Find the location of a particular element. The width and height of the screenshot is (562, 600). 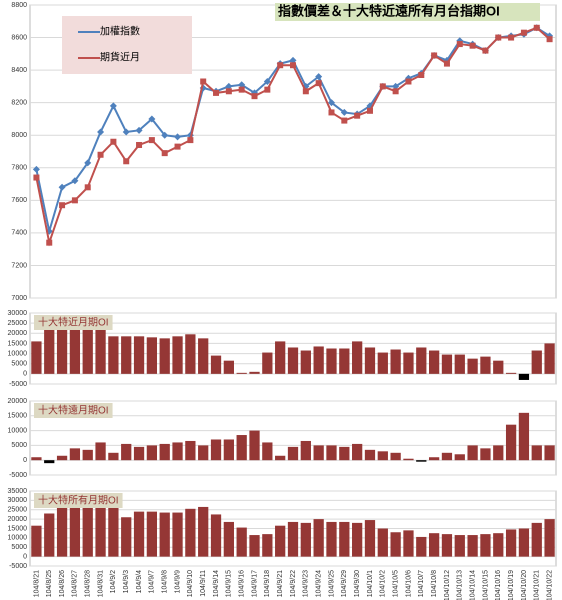

x-tick-label: 104/8/27 is located at coordinates (75, 583).